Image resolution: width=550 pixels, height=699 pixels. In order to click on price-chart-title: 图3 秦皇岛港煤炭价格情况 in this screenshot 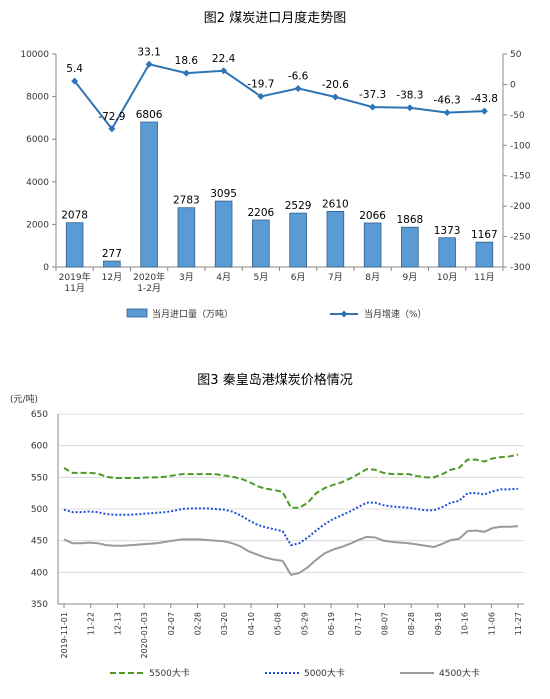, I will do `click(274, 380)`.